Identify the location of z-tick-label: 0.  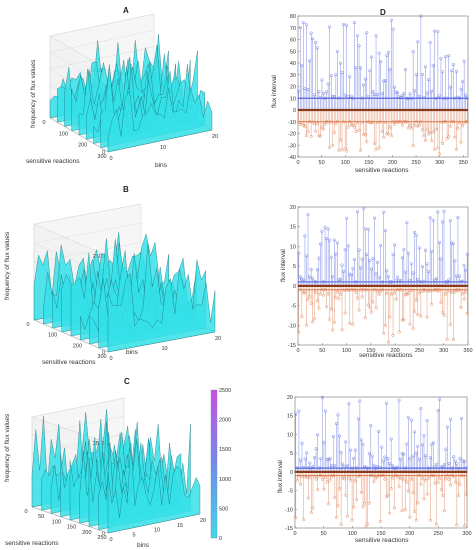
(103, 353).